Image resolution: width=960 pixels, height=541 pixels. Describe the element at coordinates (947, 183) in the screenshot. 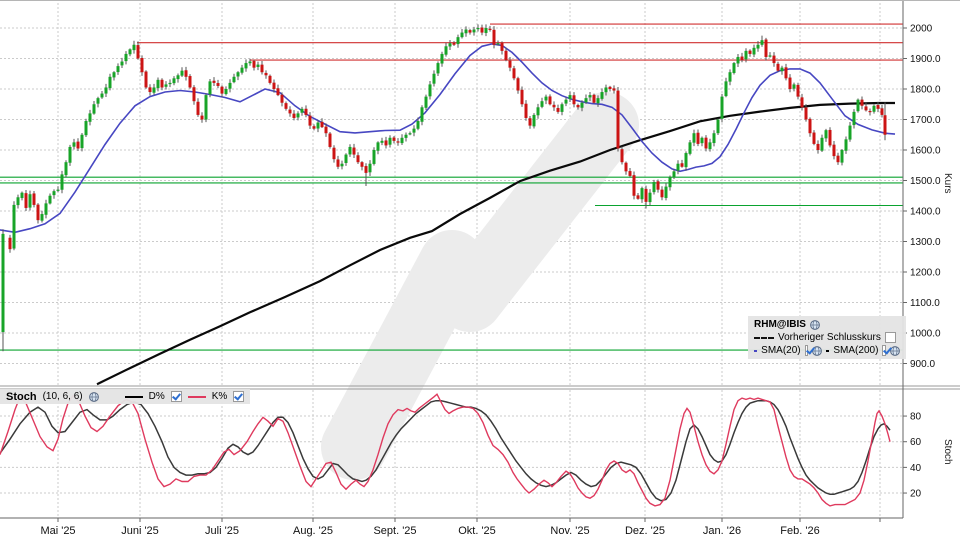

I see `price-axis-title: Kurs` at that location.